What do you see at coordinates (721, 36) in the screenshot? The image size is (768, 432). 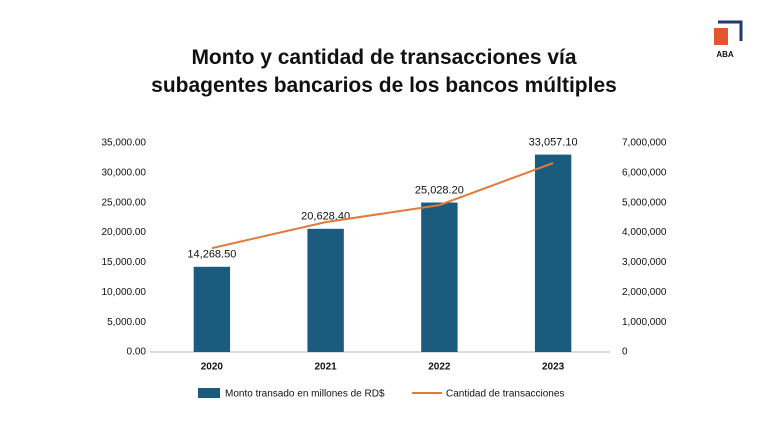 I see `logo-square` at bounding box center [721, 36].